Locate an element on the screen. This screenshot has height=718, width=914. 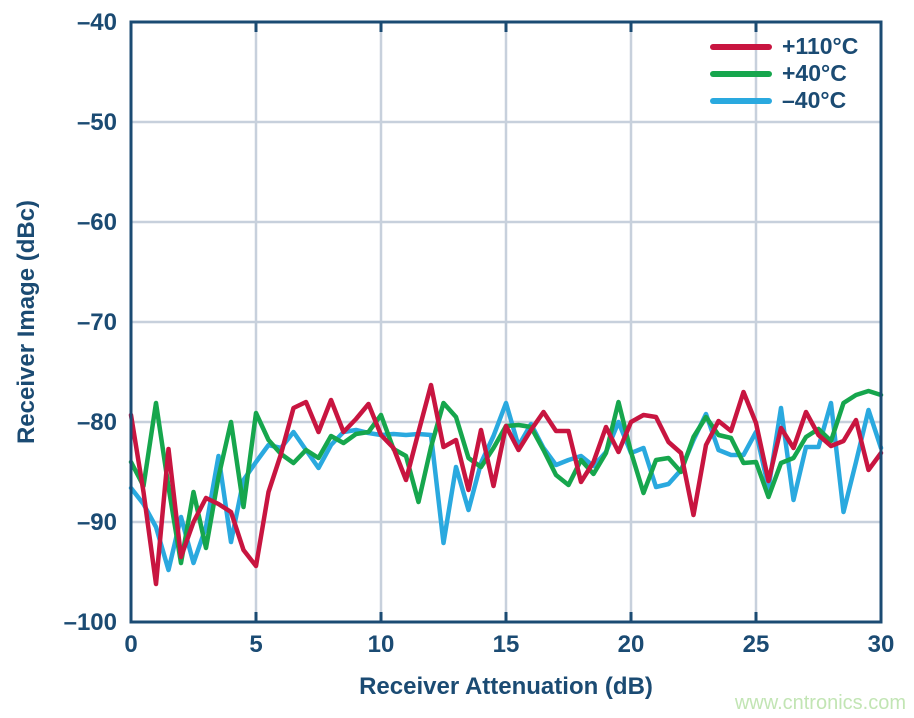
x-tick-label: 20 is located at coordinates (631, 644).